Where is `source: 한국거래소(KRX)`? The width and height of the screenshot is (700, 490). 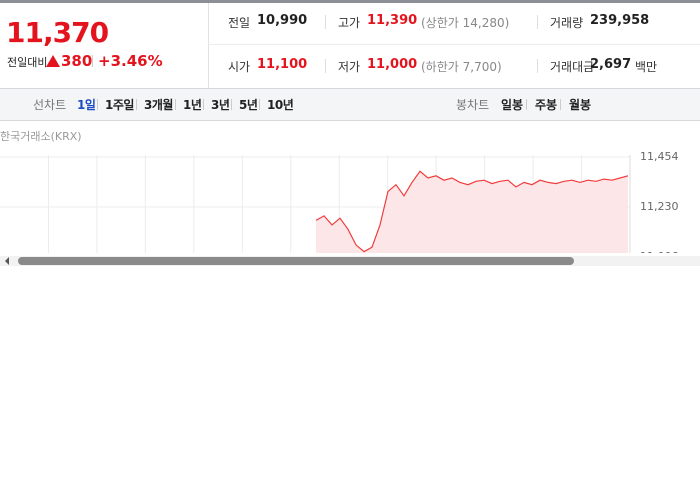
source: 한국거래소(KRX) is located at coordinates (41, 136).